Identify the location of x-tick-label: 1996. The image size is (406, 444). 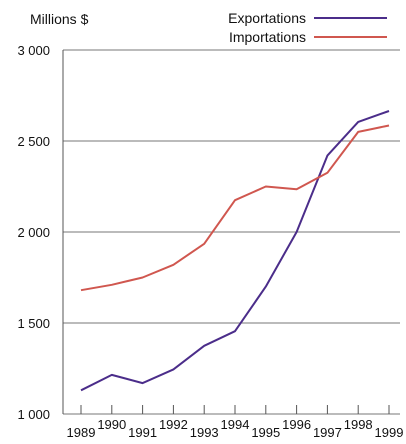
(296, 424).